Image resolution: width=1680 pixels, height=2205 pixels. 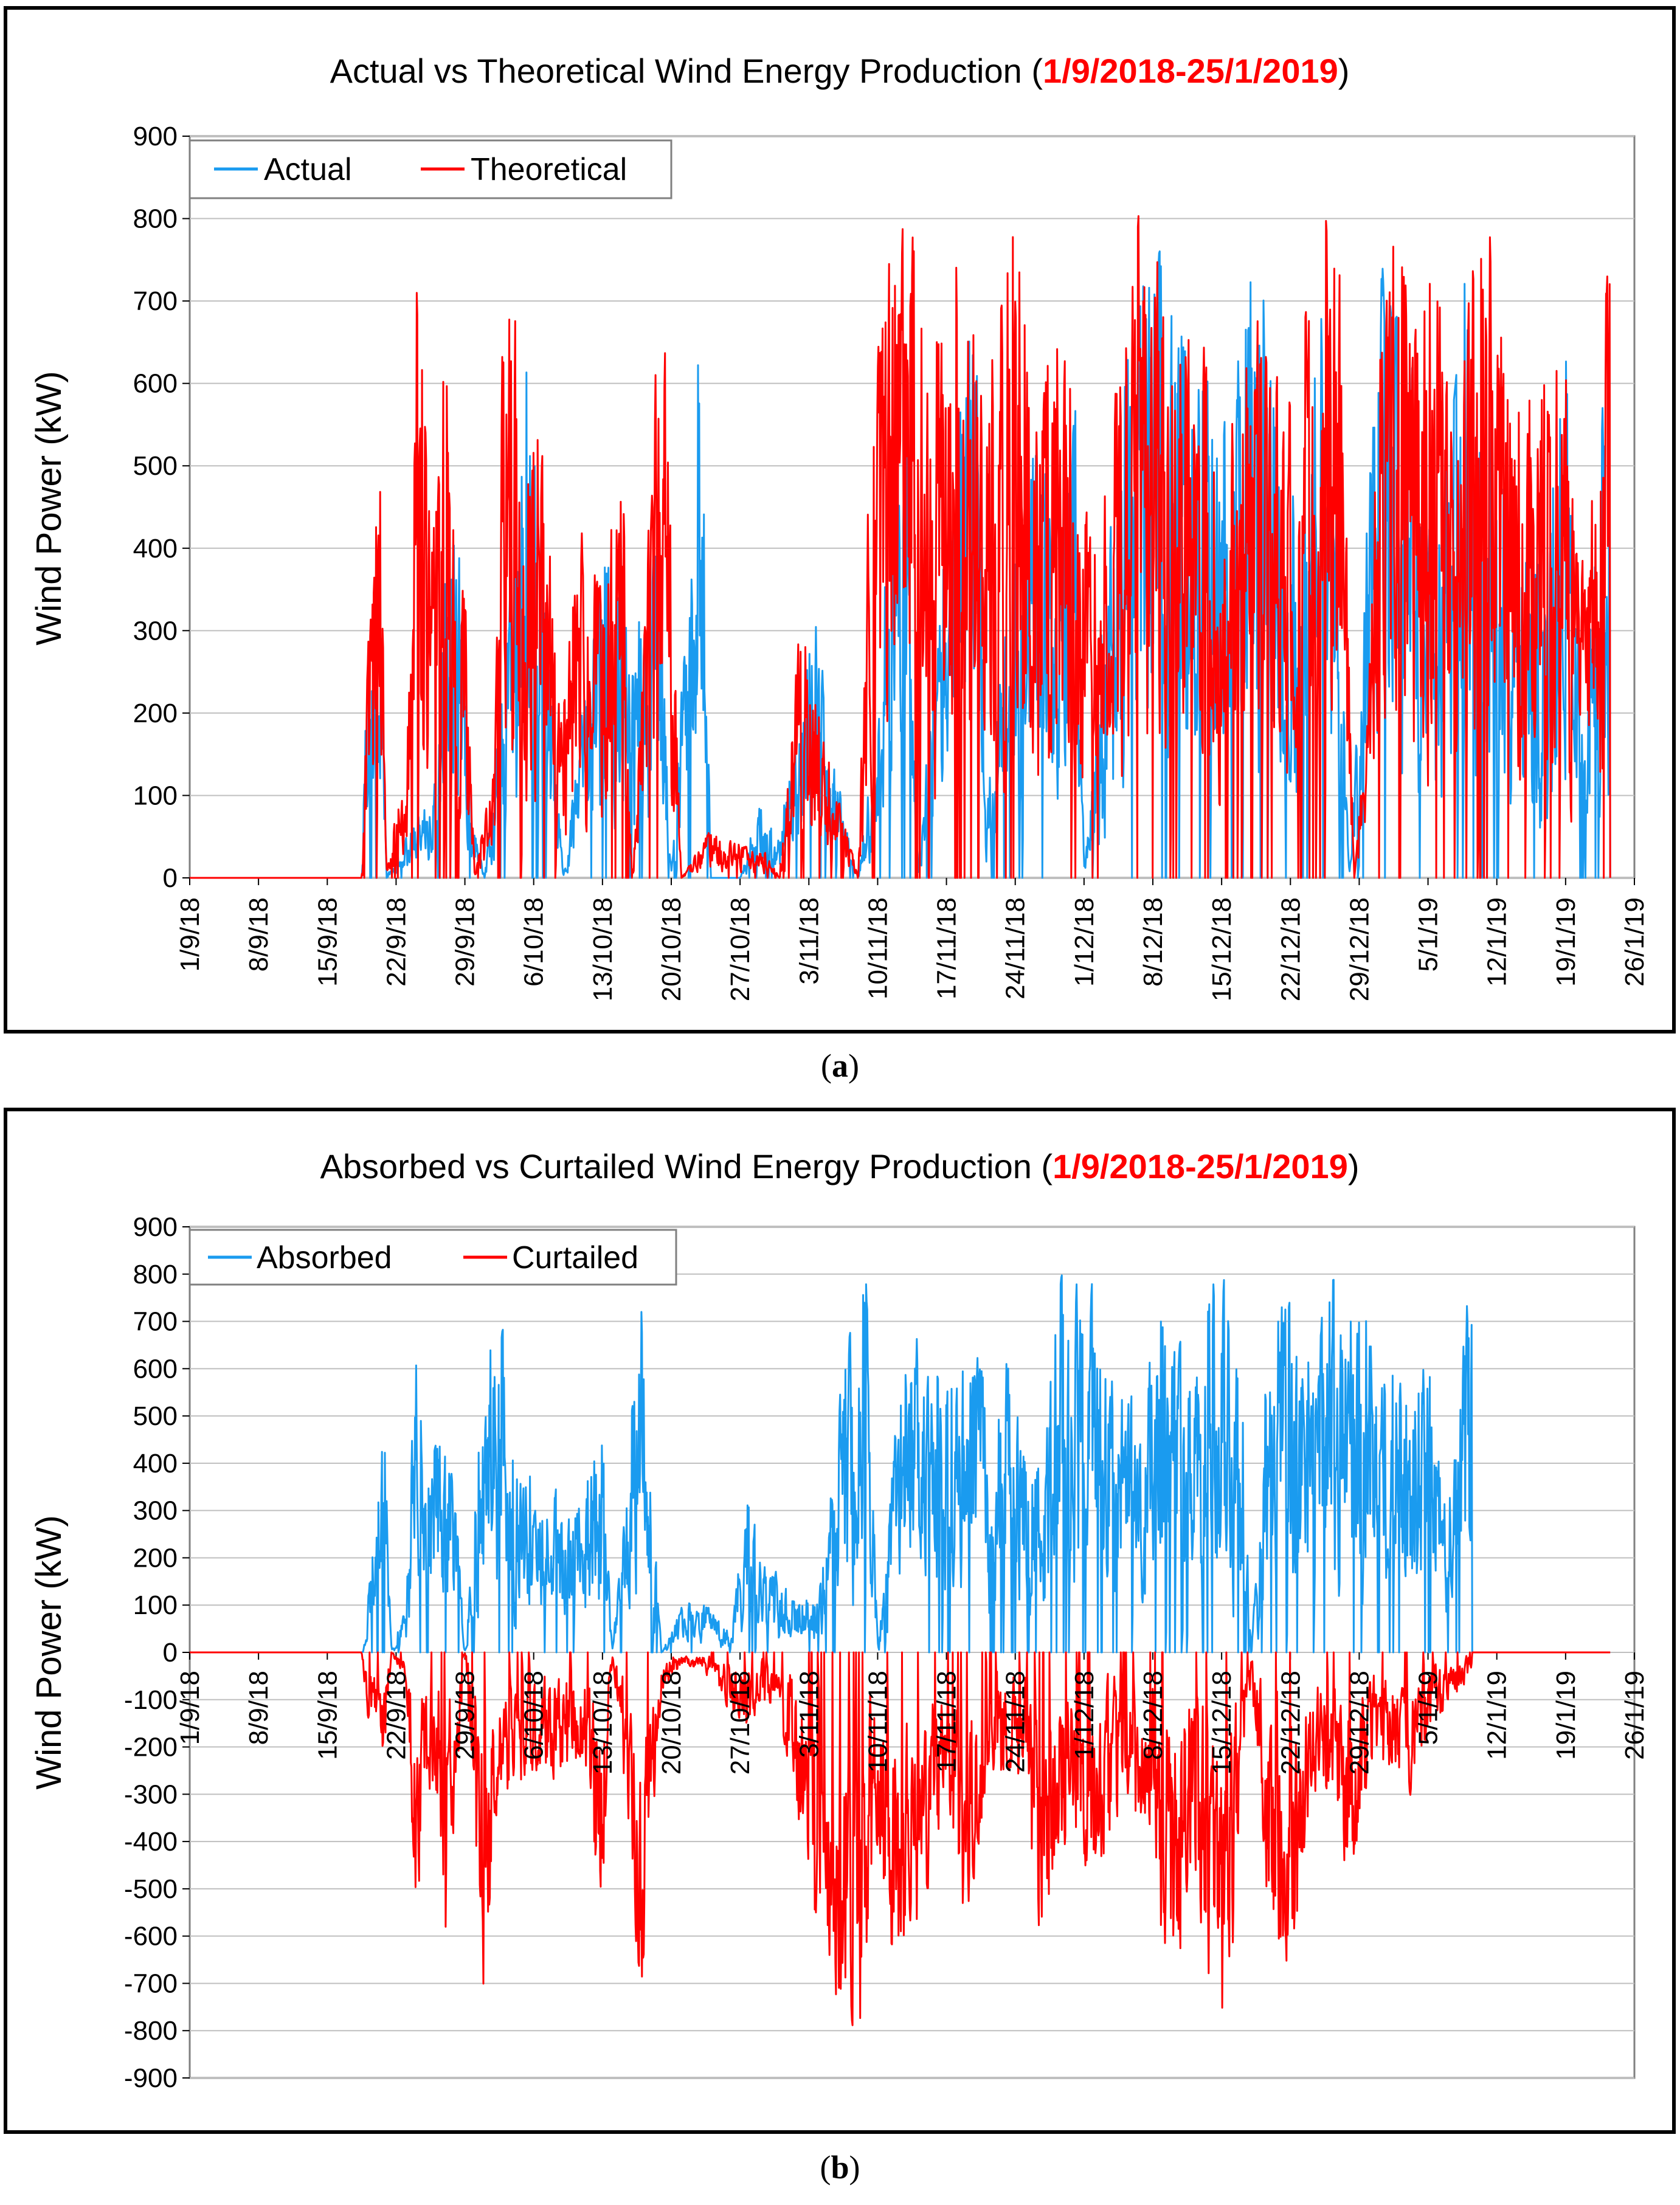 What do you see at coordinates (575, 1257) in the screenshot?
I see `legend-label-curtailed: Curtailed` at bounding box center [575, 1257].